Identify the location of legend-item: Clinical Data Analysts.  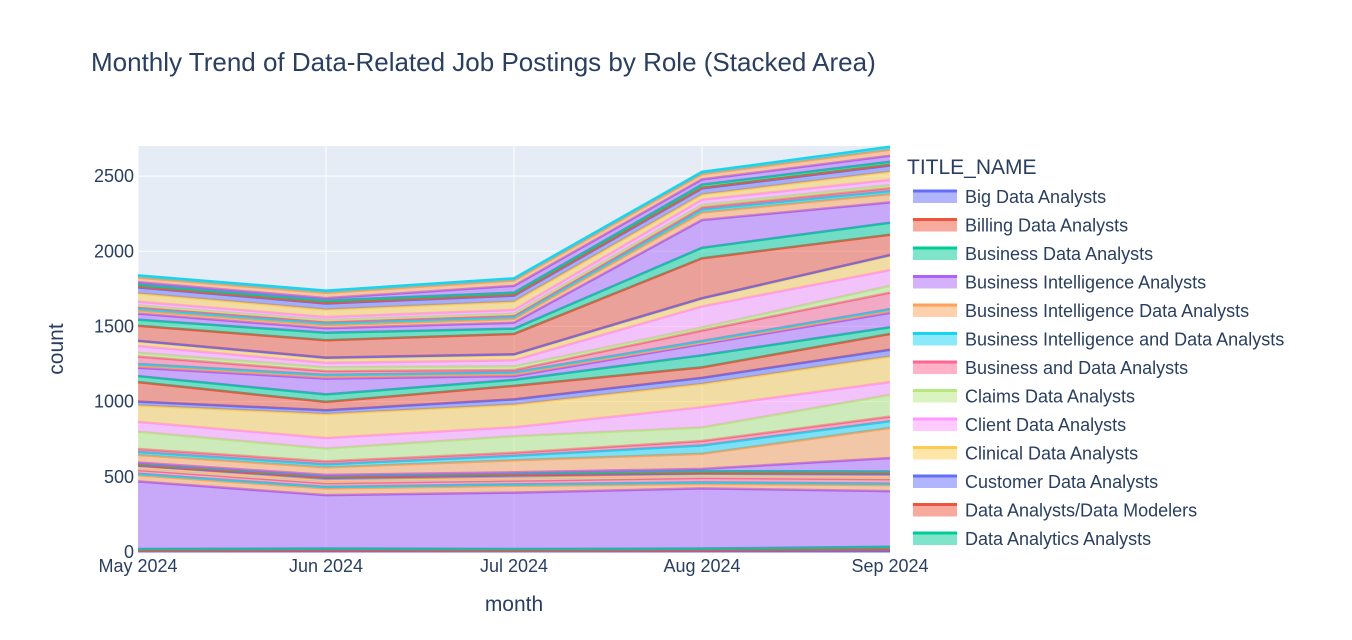
(1025, 454).